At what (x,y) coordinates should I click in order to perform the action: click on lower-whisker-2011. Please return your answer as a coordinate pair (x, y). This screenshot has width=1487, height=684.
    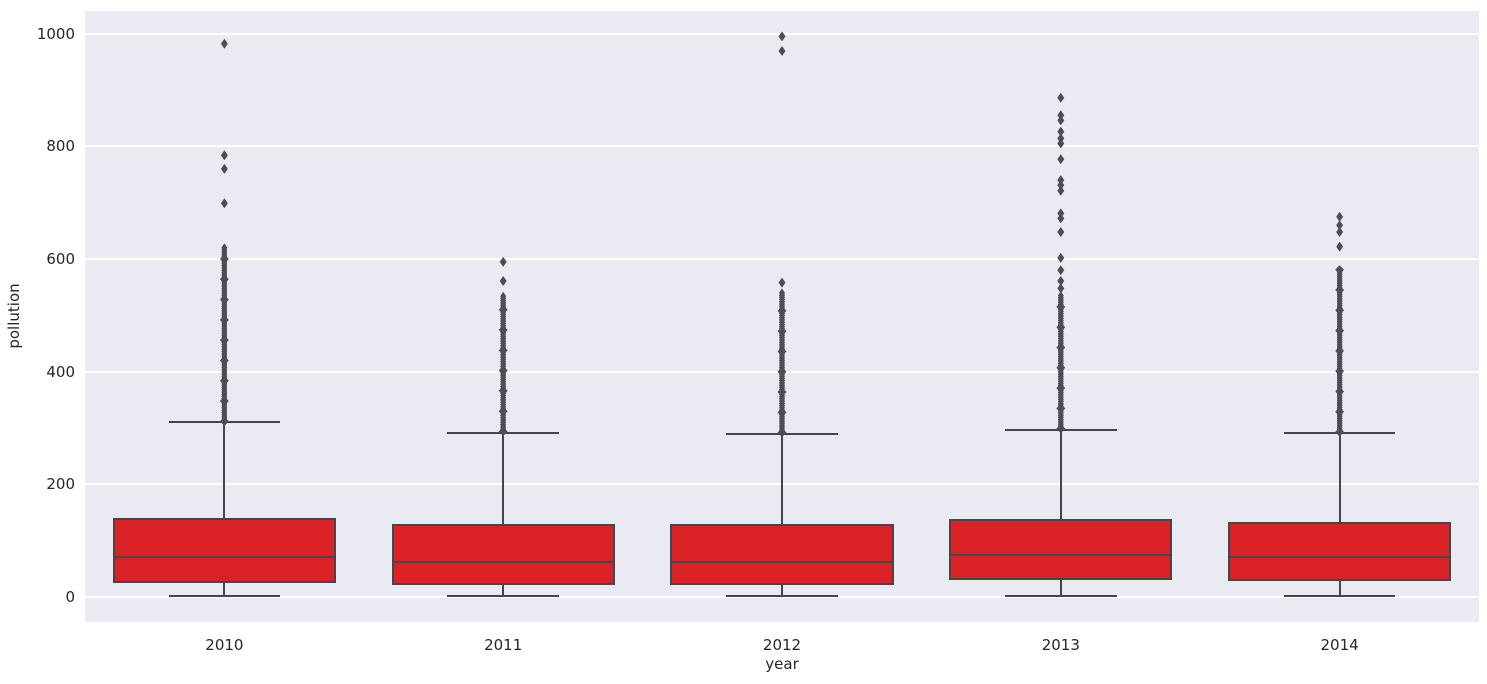
    Looking at the image, I should click on (503, 591).